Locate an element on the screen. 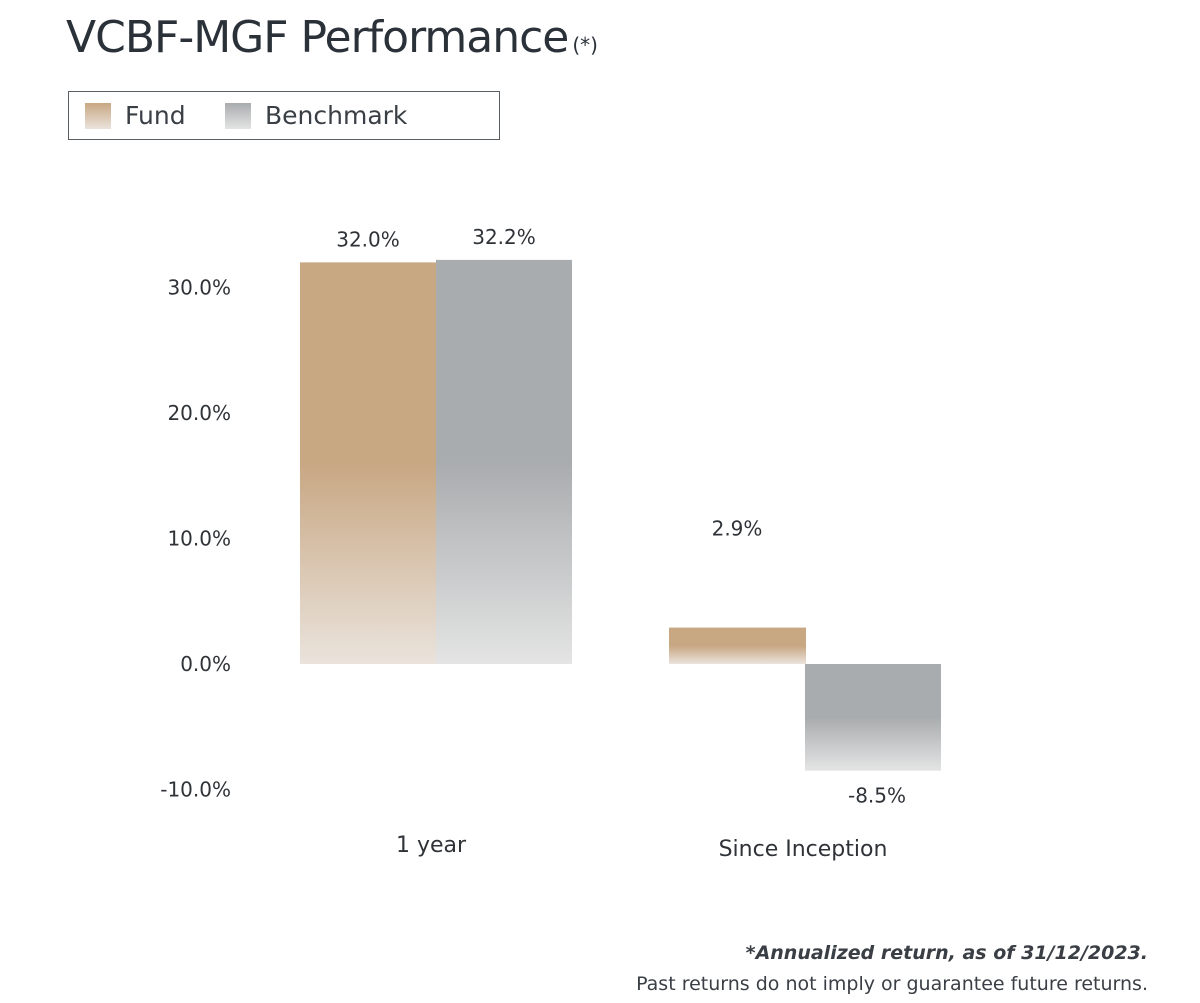  legend-label-benchmark: Benchmark is located at coordinates (336, 115).